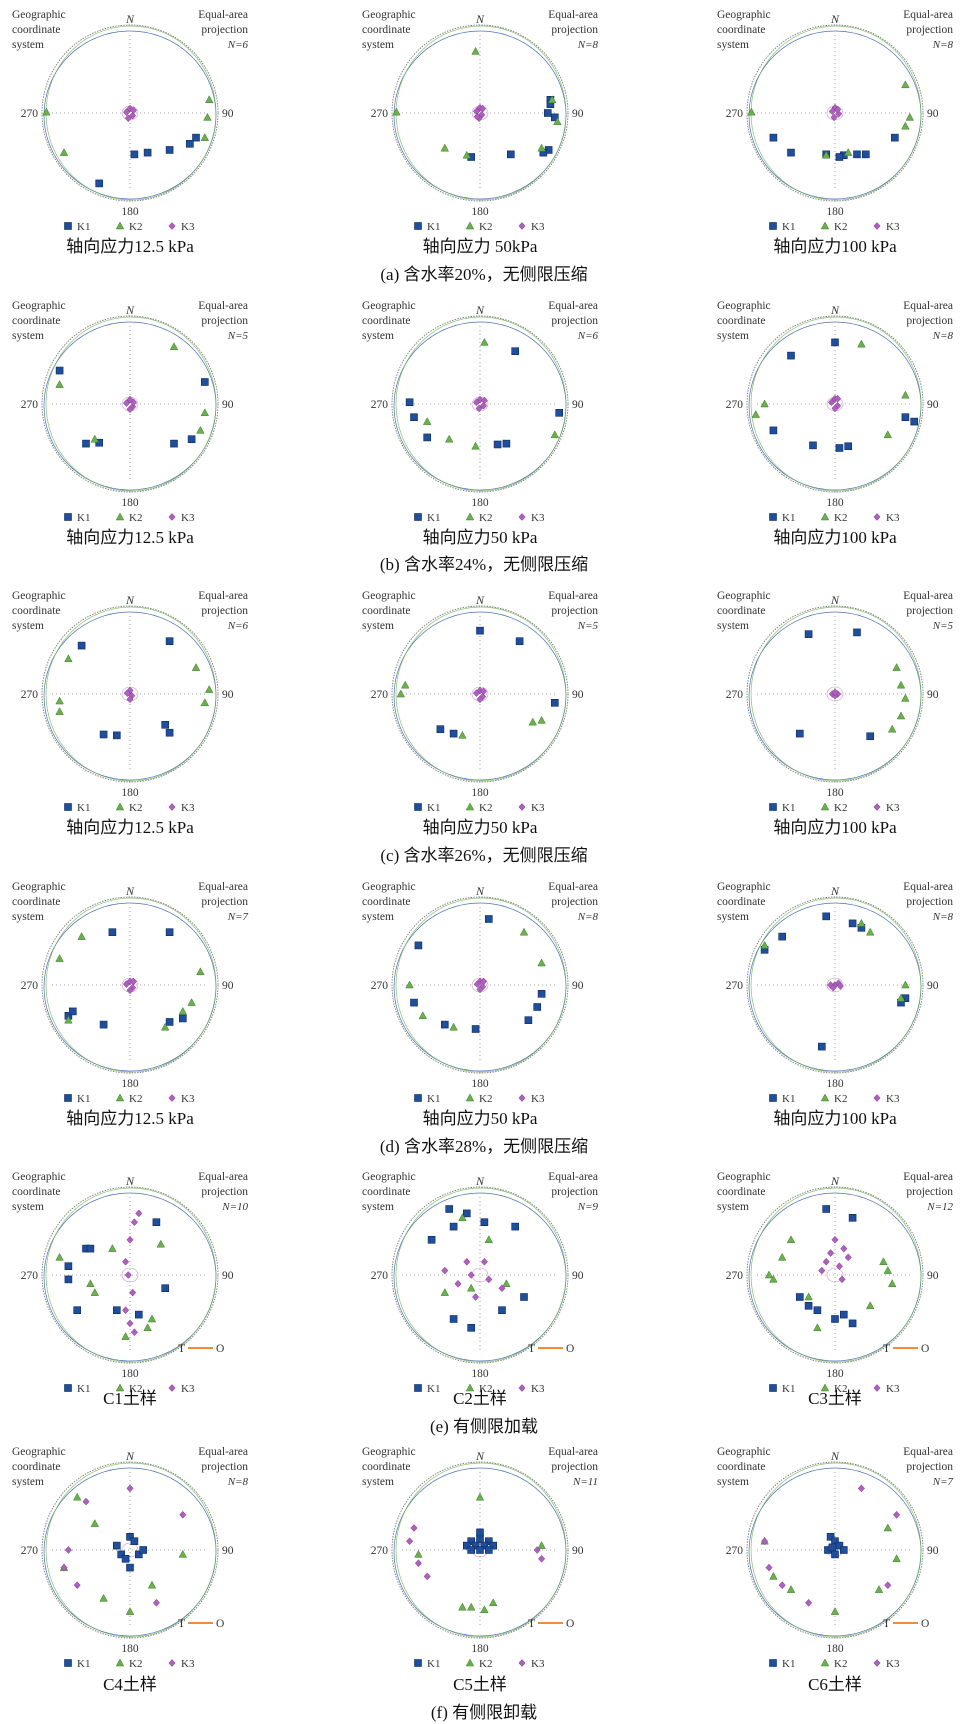  I want to click on sample-count: N=8, so click(238, 1482).